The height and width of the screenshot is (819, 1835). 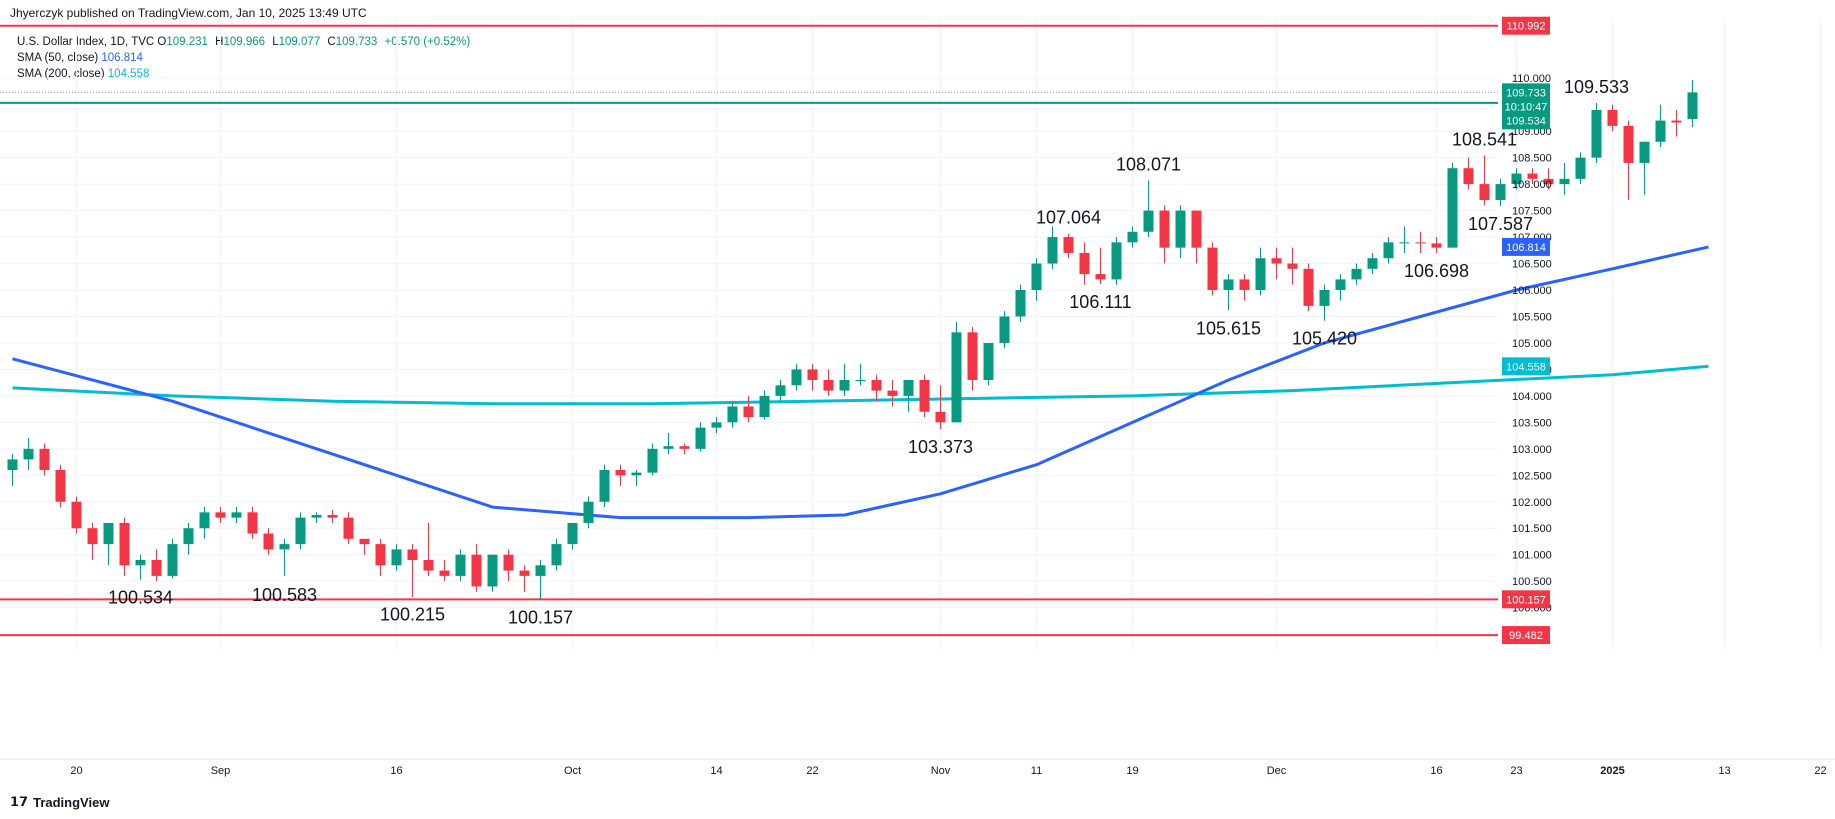 What do you see at coordinates (1526, 121) in the screenshot?
I see `level-tag: 109.534` at bounding box center [1526, 121].